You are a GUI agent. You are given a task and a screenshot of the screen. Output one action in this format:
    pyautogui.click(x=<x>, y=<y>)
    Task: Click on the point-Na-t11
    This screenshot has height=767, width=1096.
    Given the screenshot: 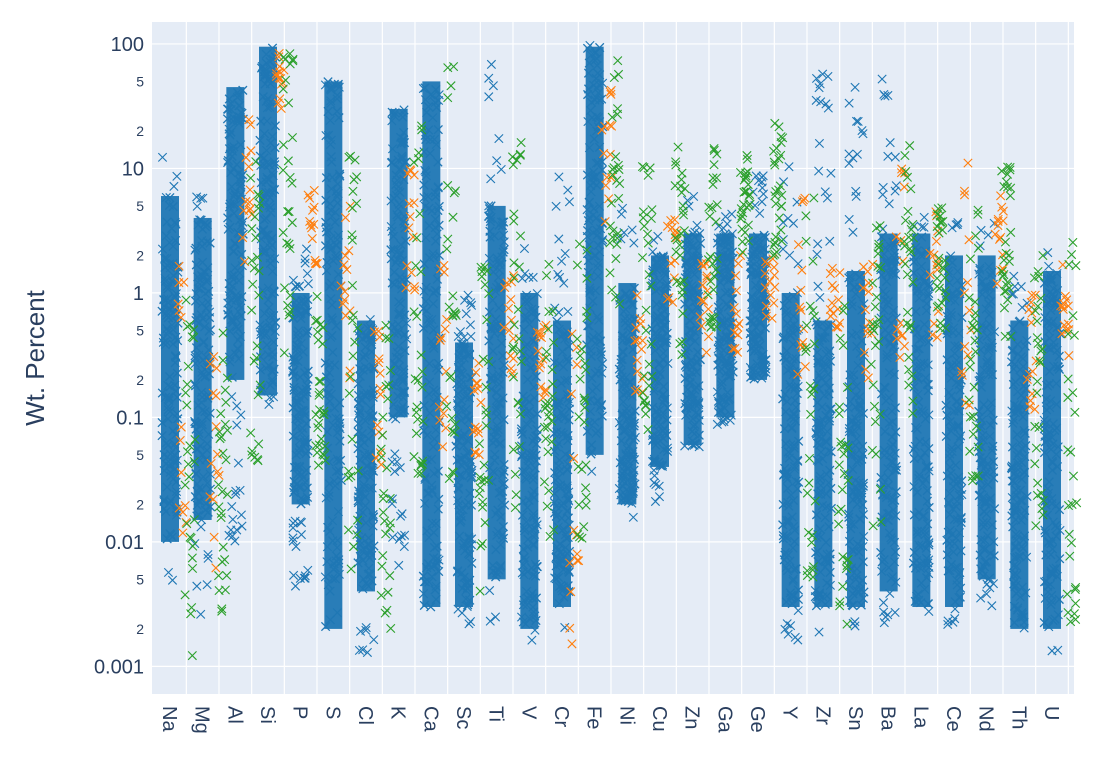 What is the action you would take?
    pyautogui.click(x=169, y=398)
    